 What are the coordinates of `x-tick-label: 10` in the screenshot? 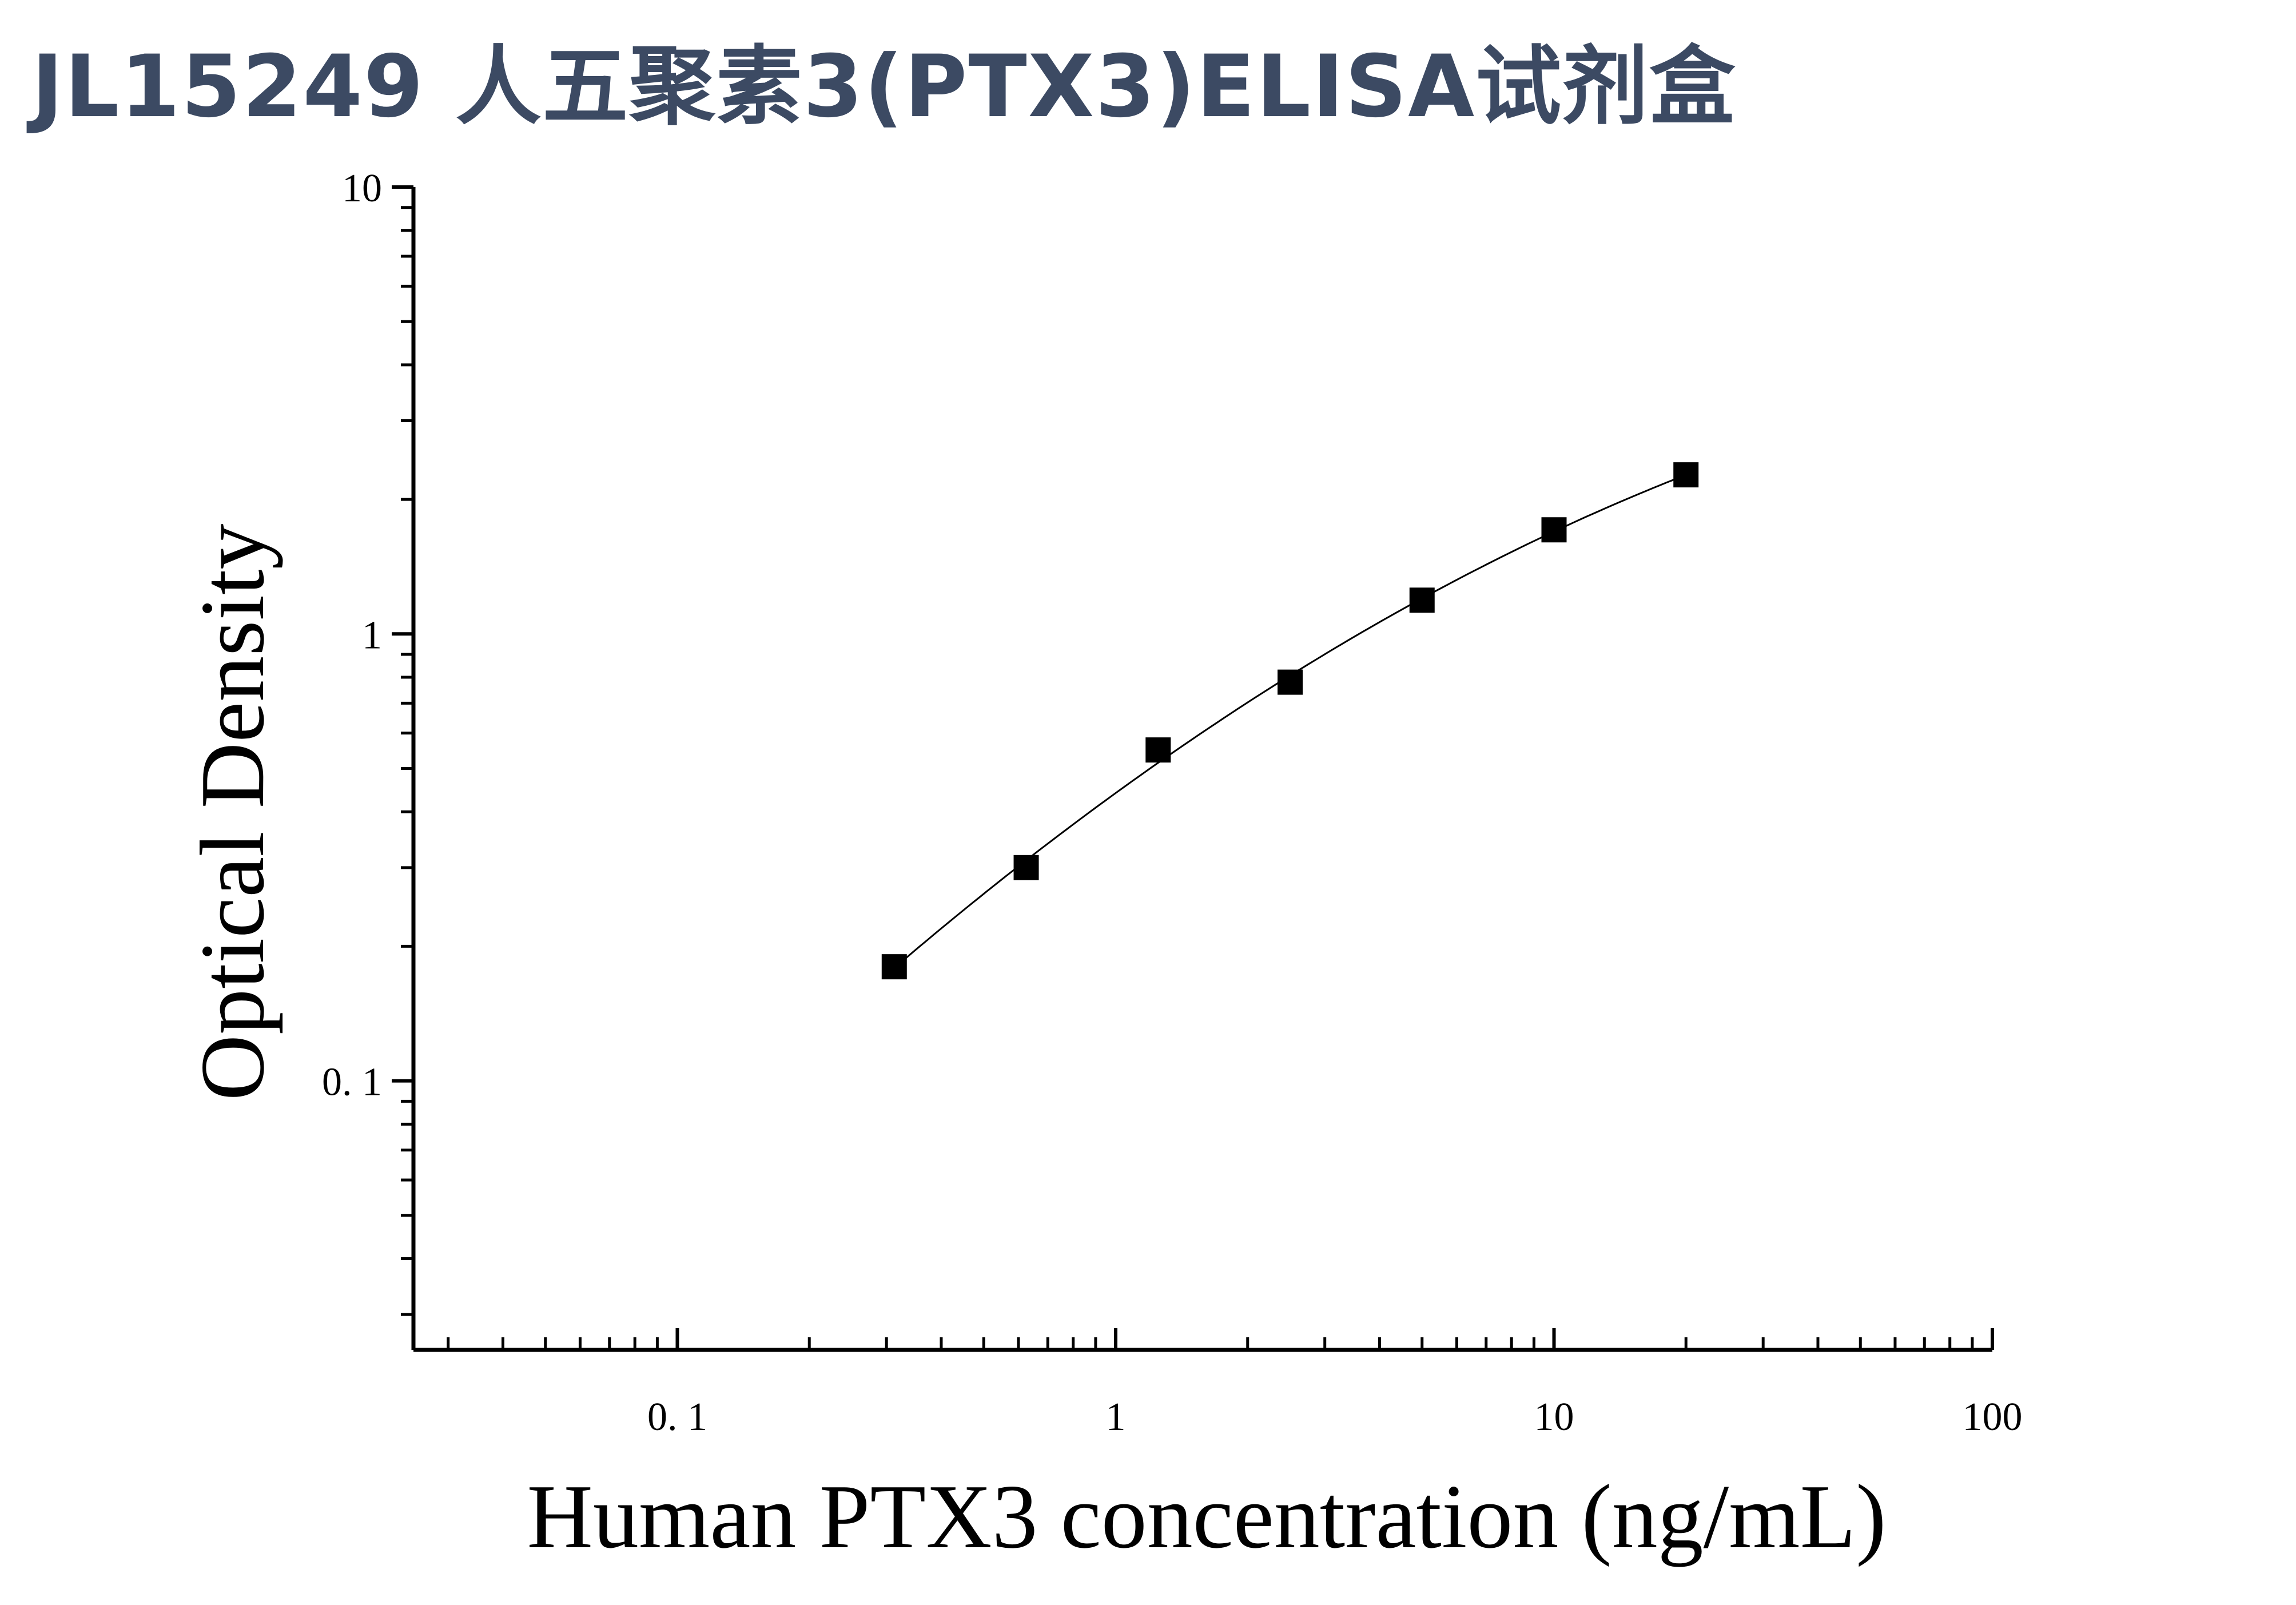 It's located at (1554, 1417).